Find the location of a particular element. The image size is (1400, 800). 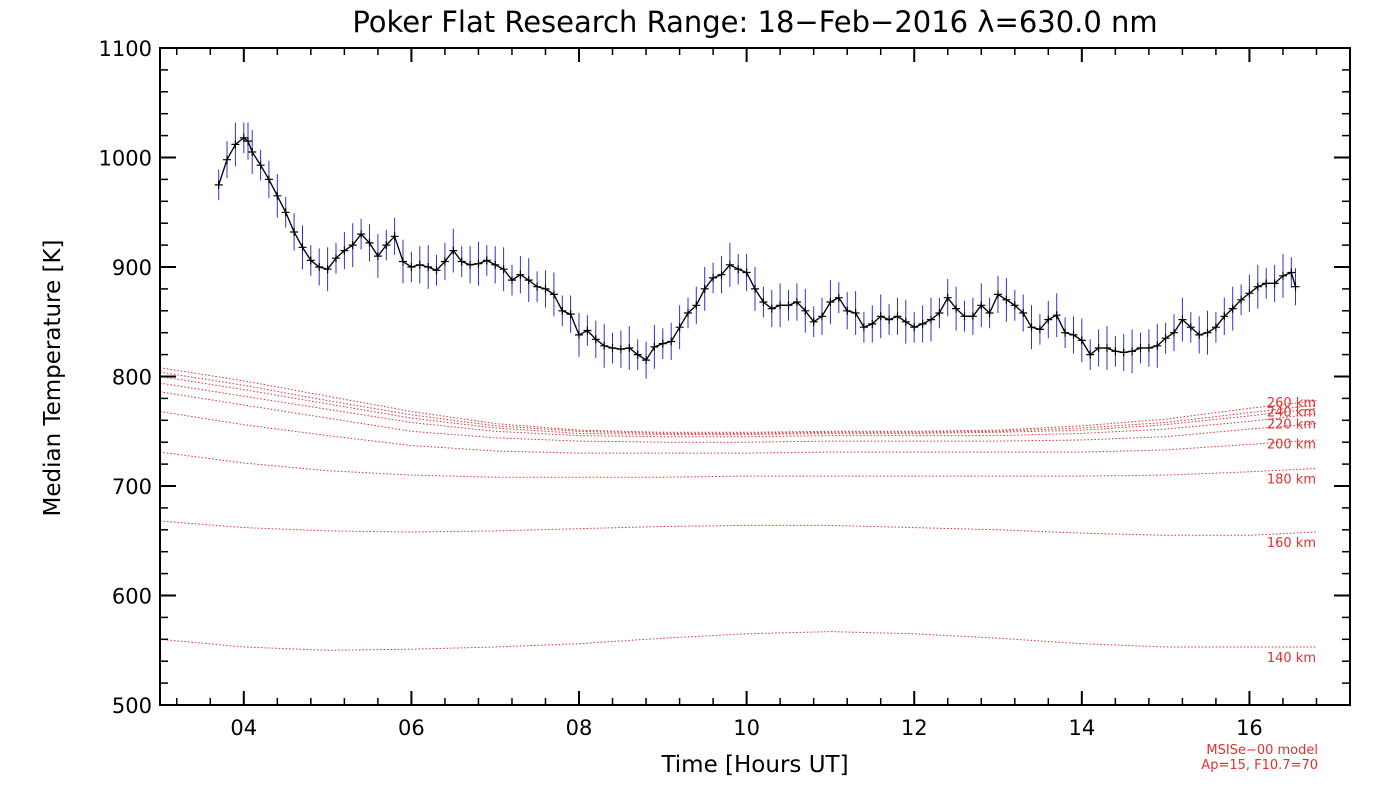

x-tick-label: 14 is located at coordinates (1081, 728).